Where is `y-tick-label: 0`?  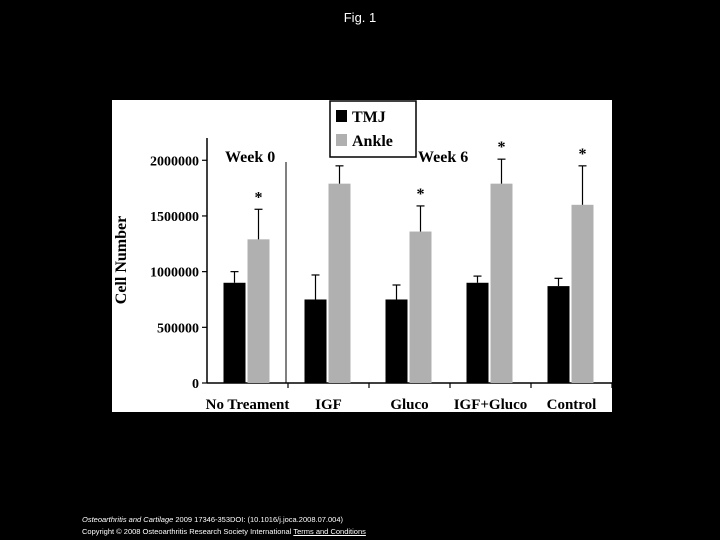
y-tick-label: 0 is located at coordinates (195, 384).